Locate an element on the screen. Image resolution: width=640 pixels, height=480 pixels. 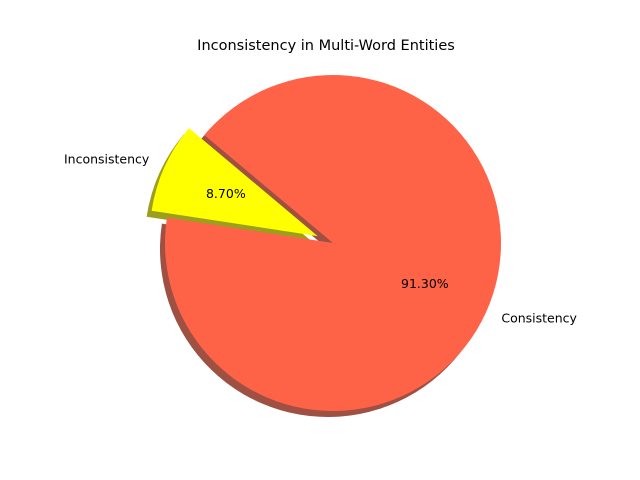
chart-title: Inconsistency in Multi-Word Entities is located at coordinates (326, 46).